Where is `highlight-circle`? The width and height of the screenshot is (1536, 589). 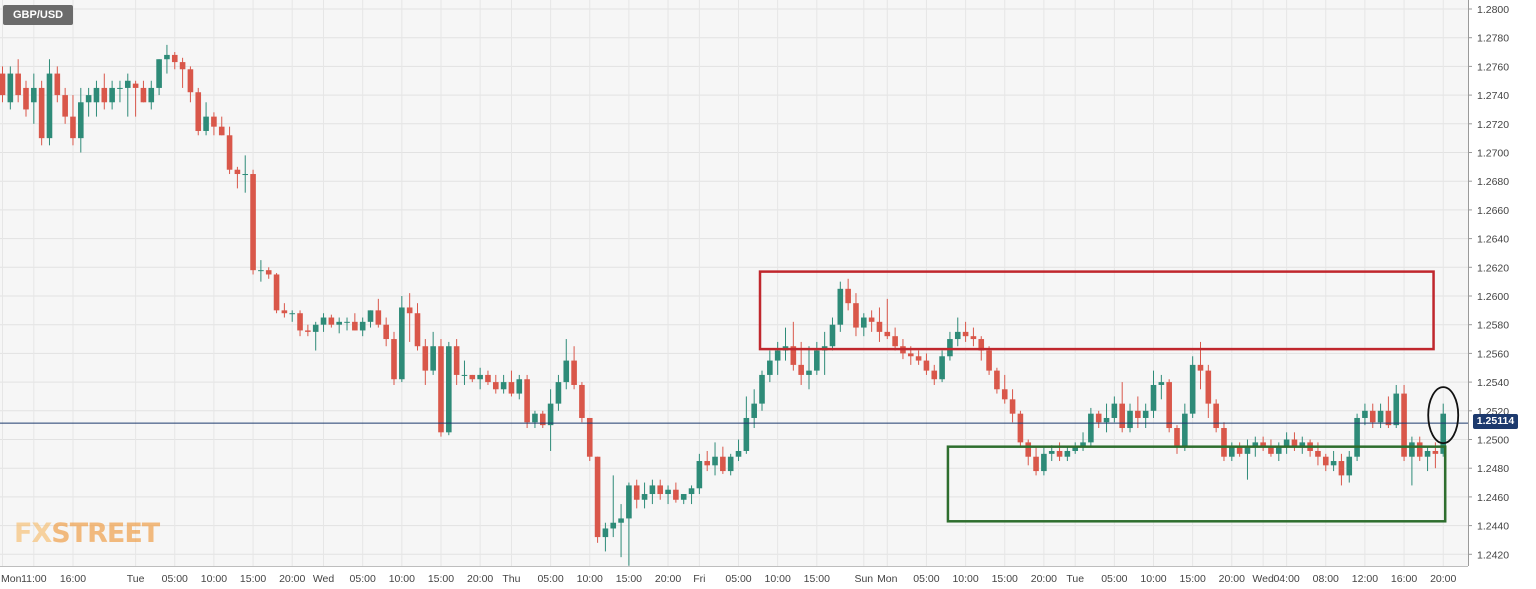 highlight-circle is located at coordinates (1443, 415).